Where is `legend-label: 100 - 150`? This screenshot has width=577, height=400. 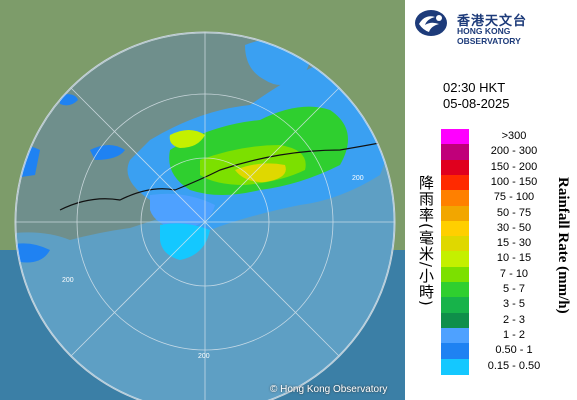 legend-label: 100 - 150 is located at coordinates (514, 181).